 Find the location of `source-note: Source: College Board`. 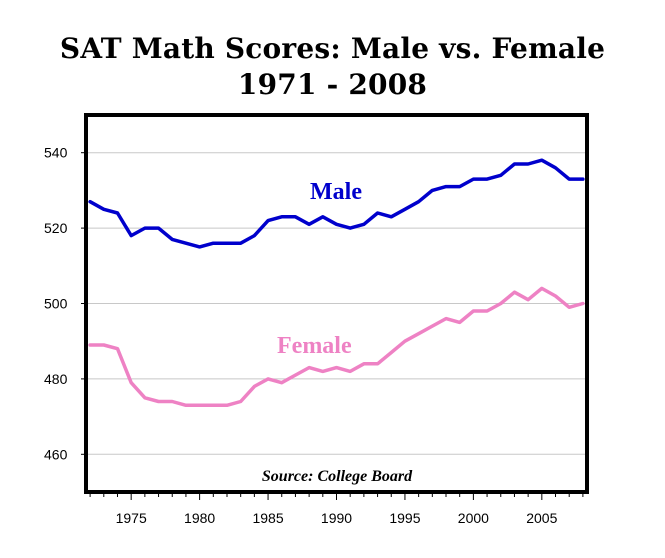

source-note: Source: College Board is located at coordinates (337, 476).